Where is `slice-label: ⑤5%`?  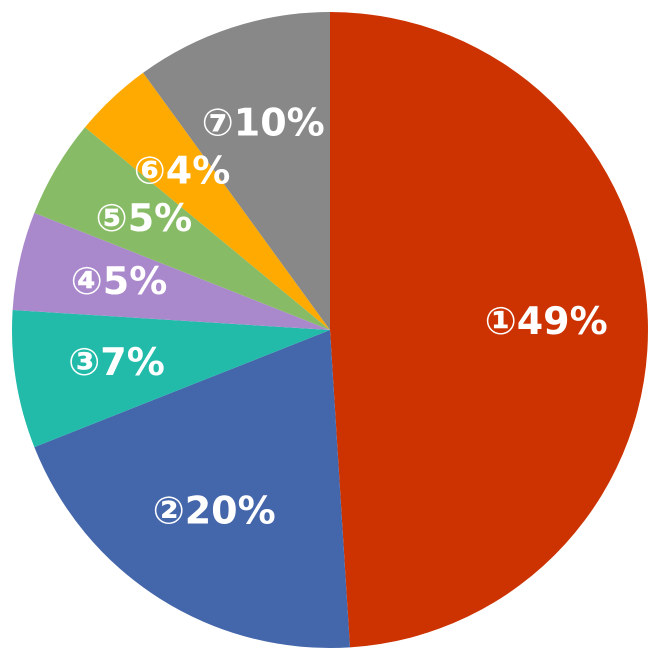 slice-label: ⑤5% is located at coordinates (144, 218).